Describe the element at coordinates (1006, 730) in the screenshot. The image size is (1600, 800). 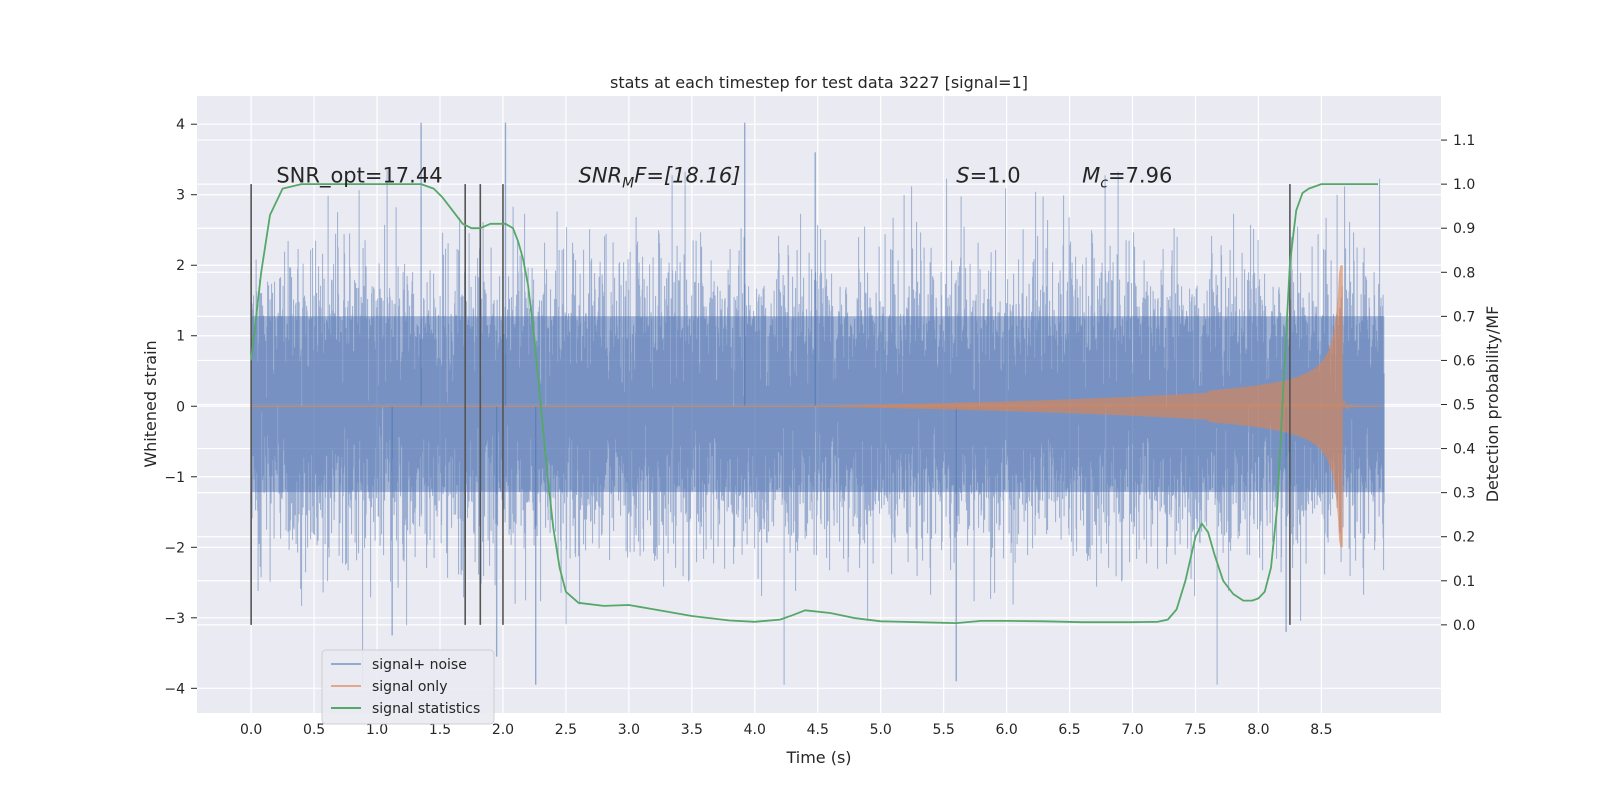
I see `x-tick-label: 6.0` at that location.